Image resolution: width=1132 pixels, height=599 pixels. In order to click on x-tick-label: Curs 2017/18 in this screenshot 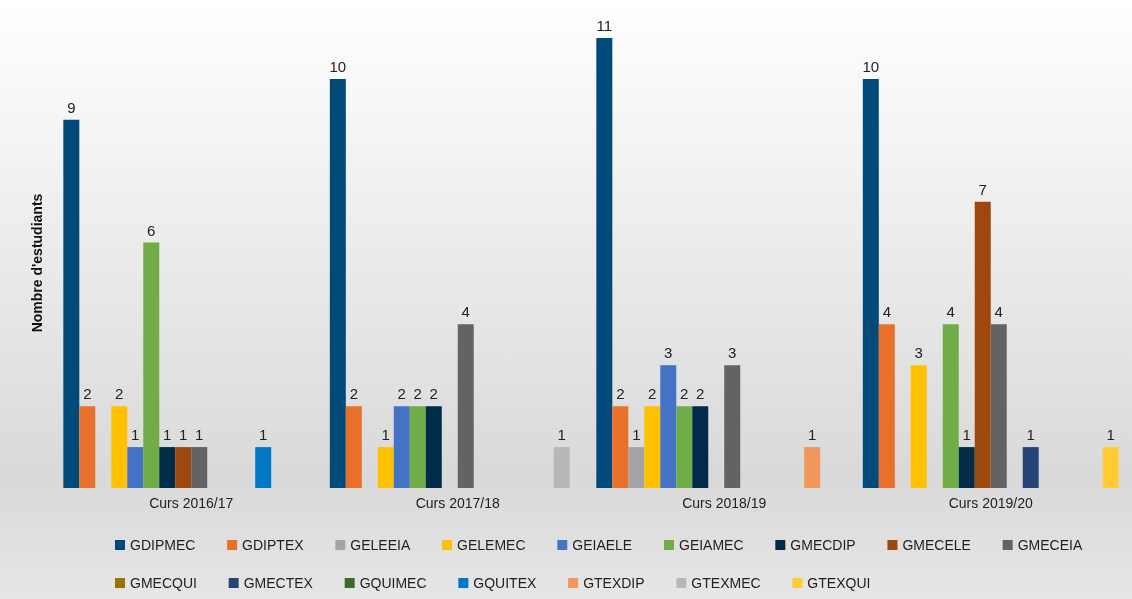, I will do `click(457, 503)`.